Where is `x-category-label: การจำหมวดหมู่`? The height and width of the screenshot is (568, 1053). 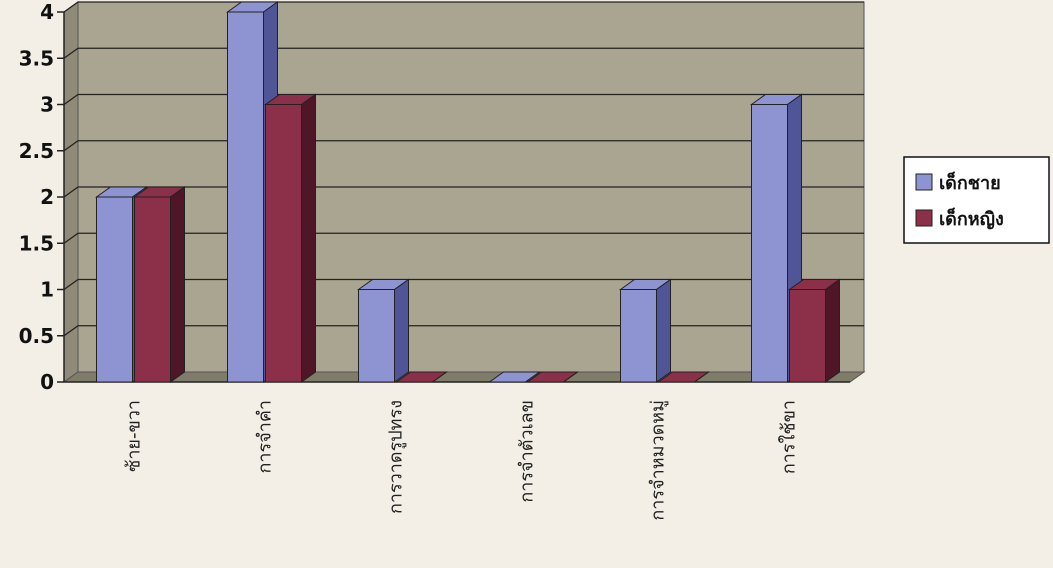 x-category-label: การจำหมวดหมู่ is located at coordinates (658, 460).